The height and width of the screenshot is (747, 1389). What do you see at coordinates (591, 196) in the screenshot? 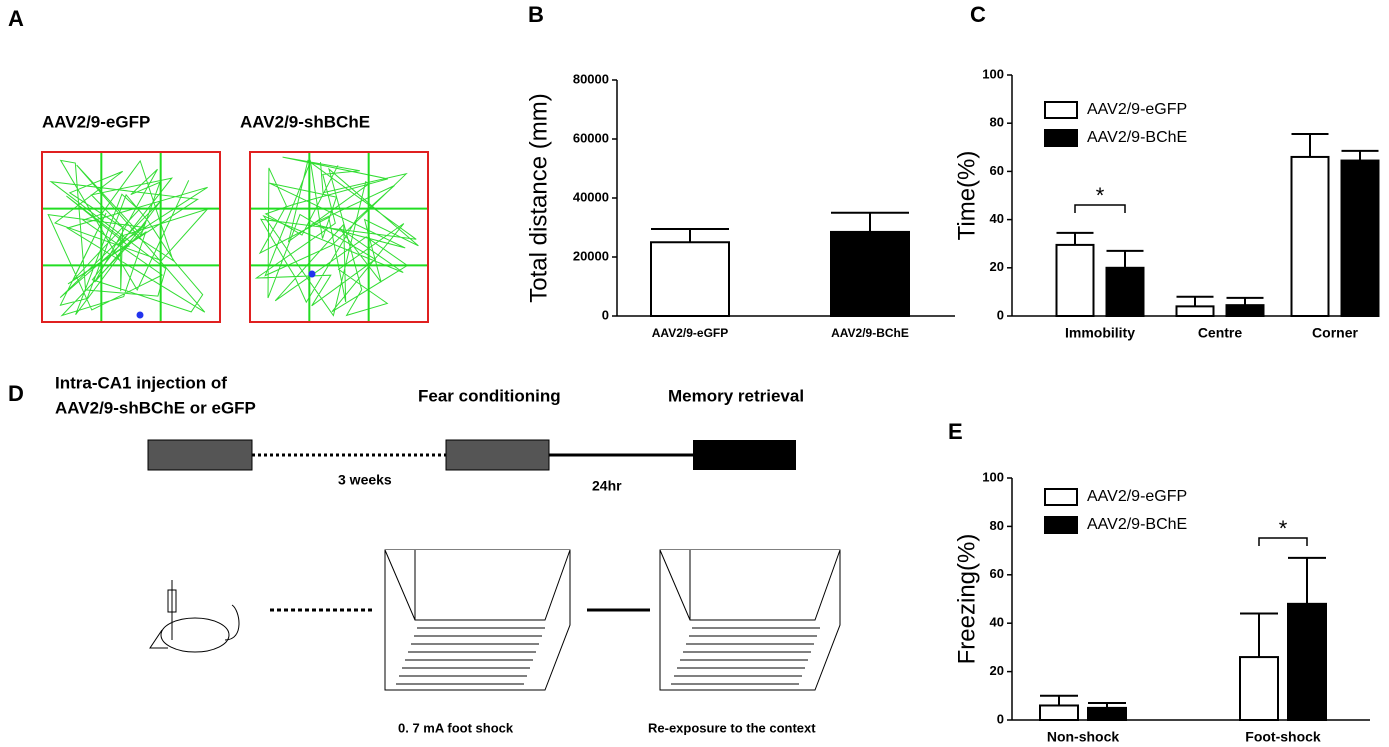
I see `y-tick-label: 40000` at bounding box center [591, 196].